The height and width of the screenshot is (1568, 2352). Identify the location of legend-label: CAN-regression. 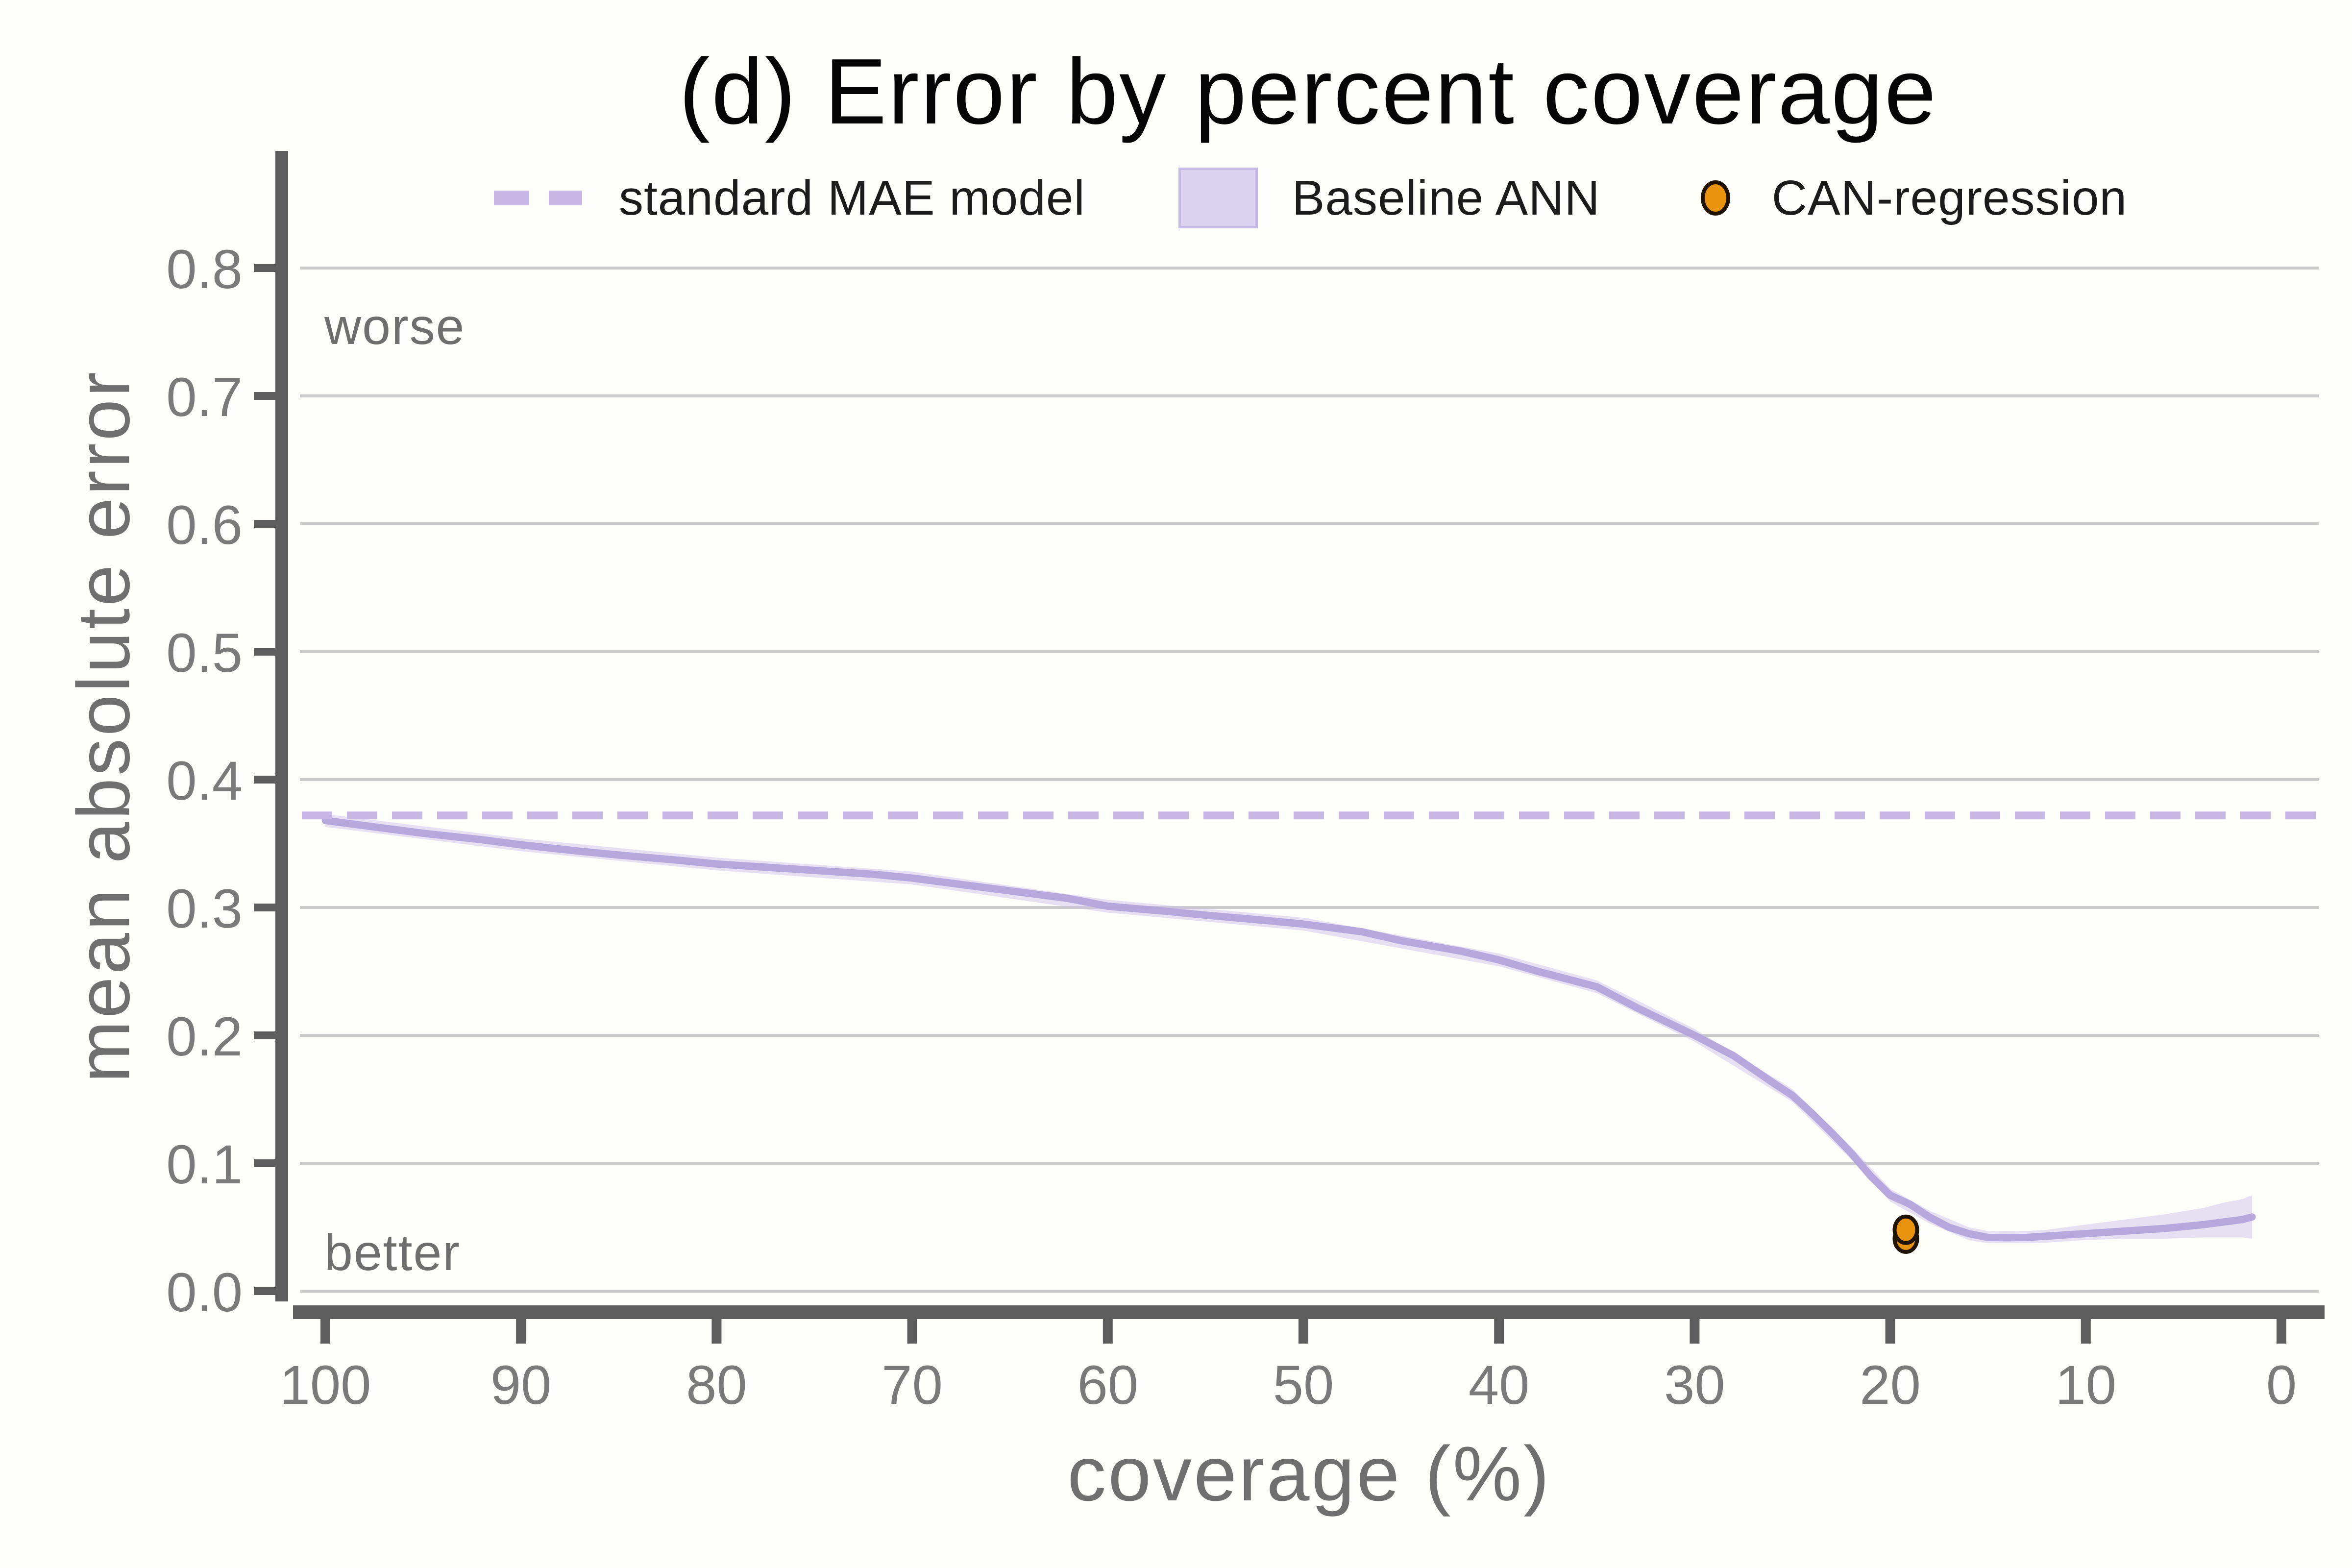
(1949, 197).